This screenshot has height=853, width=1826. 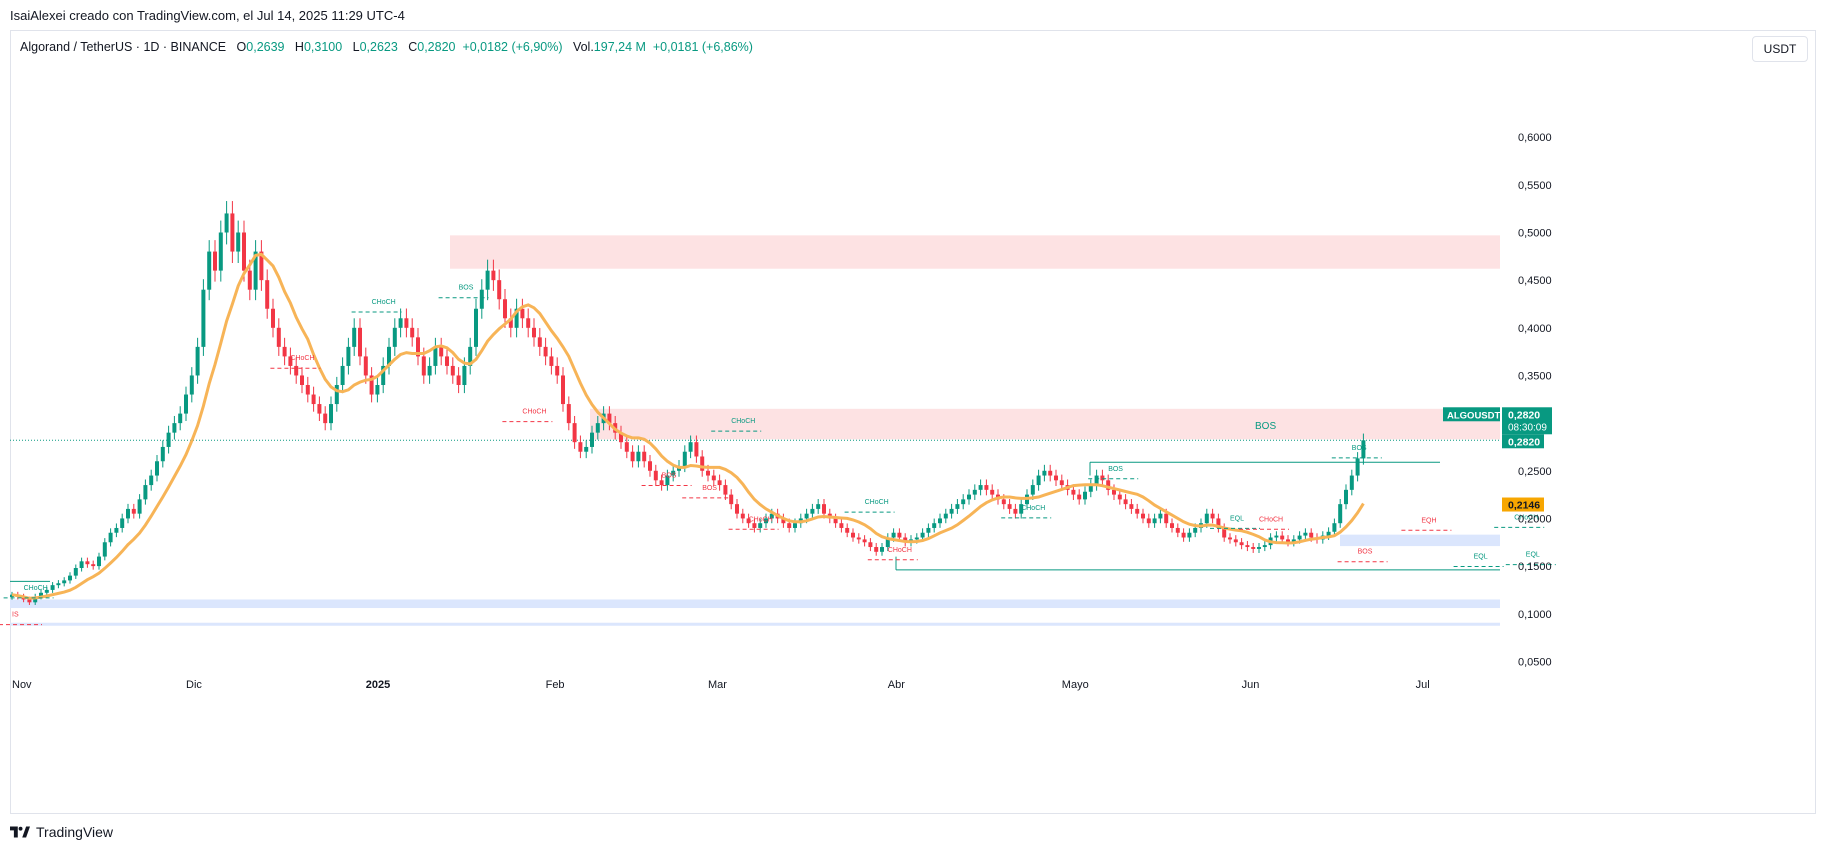 I want to click on x-tick-label: Mar, so click(x=717, y=685).